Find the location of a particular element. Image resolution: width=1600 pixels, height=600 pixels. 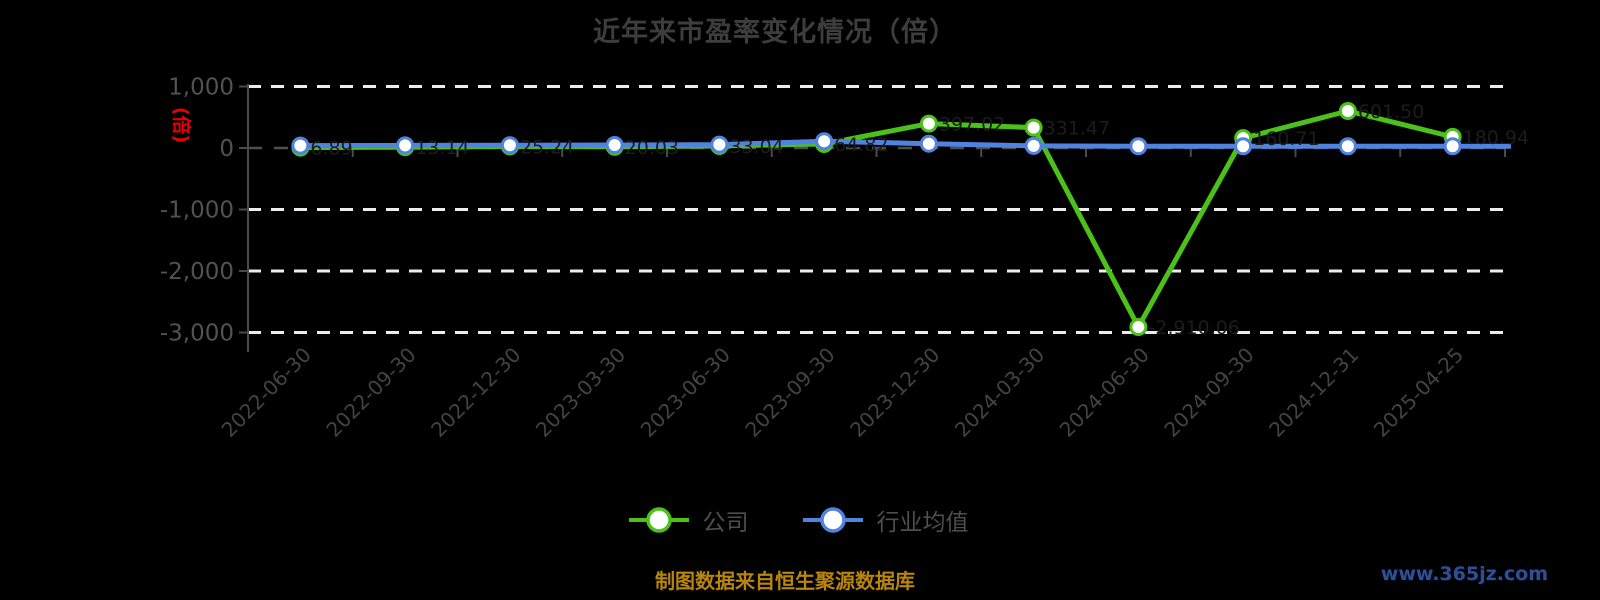

company-data-label: 6.89 is located at coordinates (331, 149).